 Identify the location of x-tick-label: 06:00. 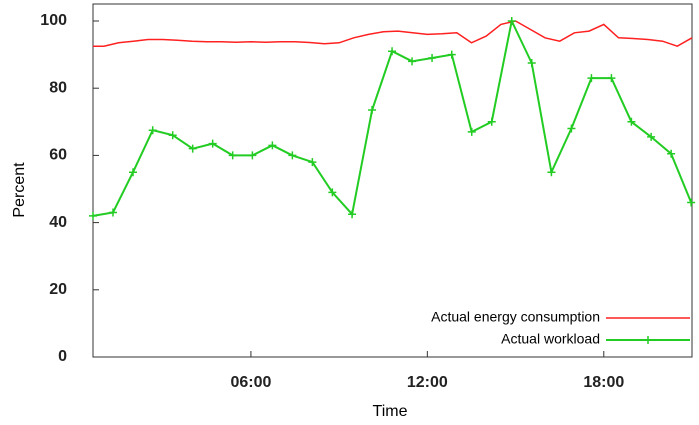
(250, 382).